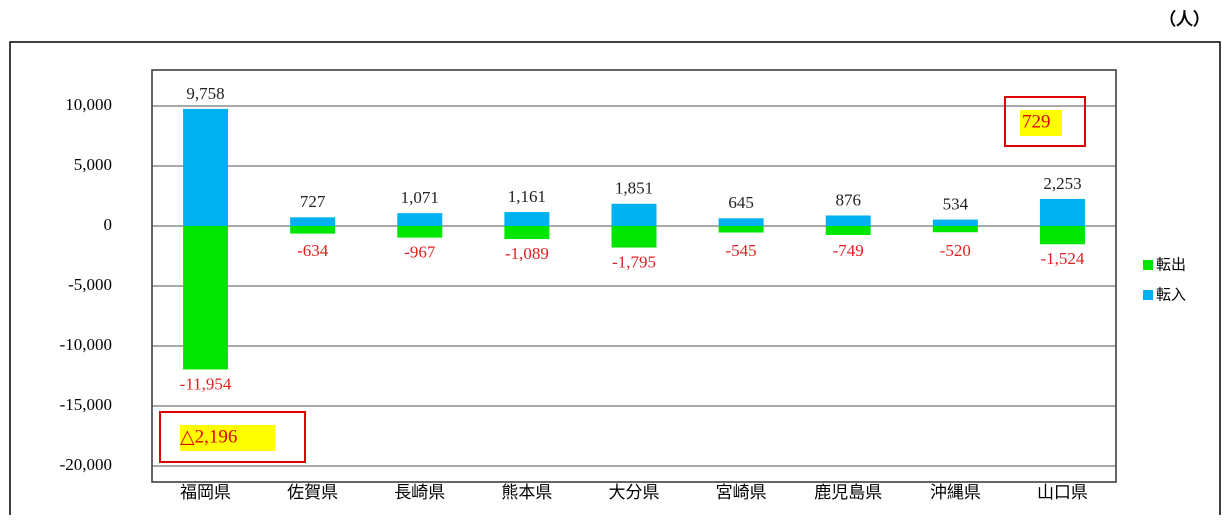  I want to click on annotation: △2,196, so click(208, 436).